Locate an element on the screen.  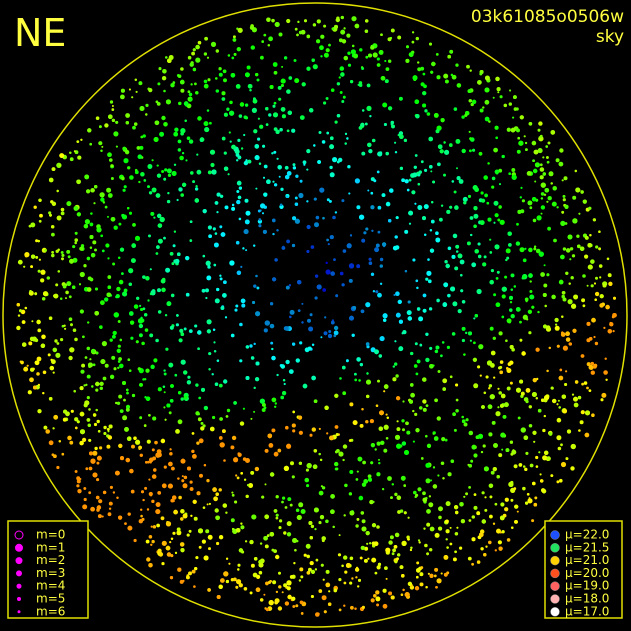
brightness-marker is located at coordinates (555, 548).